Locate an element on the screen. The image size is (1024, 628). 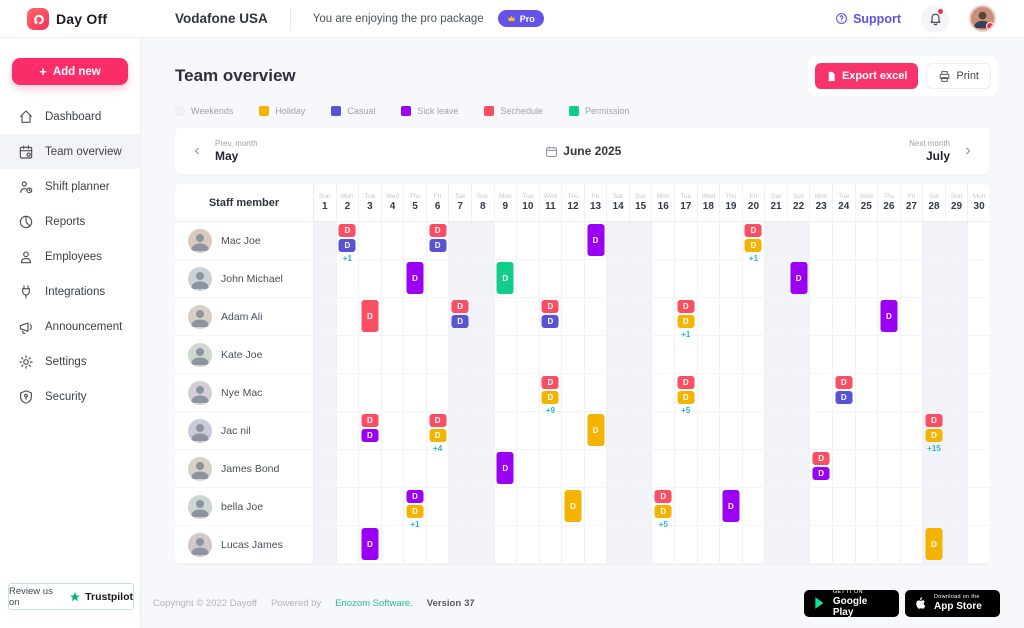
next-month-button: Next month July is located at coordinates (929, 151).